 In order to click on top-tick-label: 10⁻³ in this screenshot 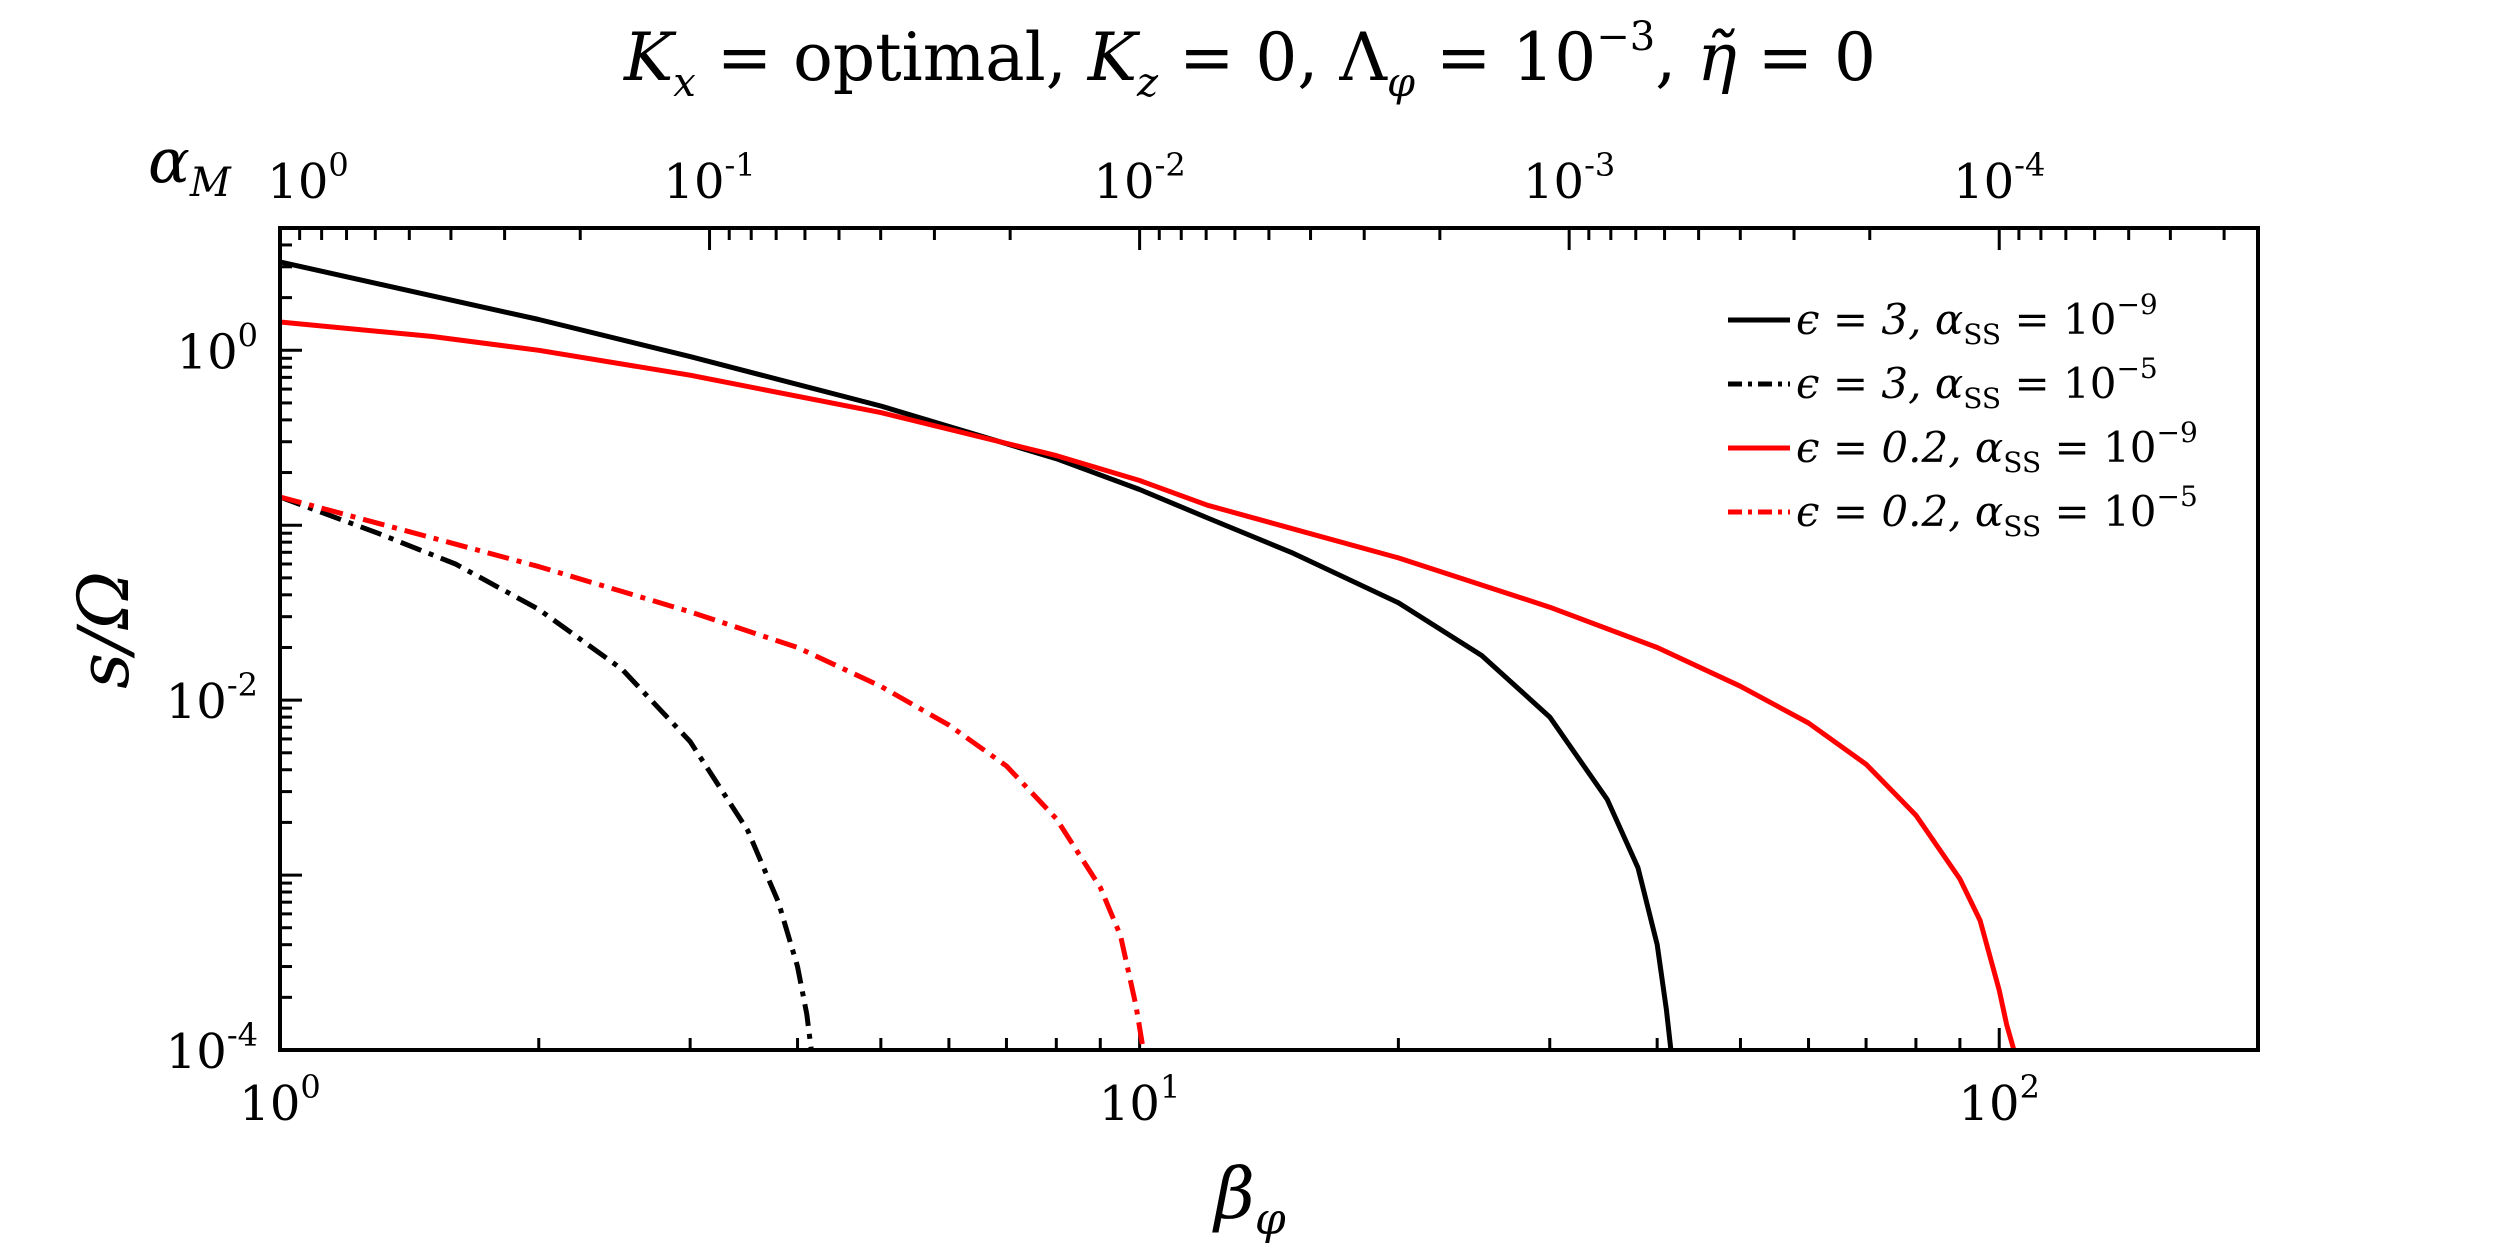, I will do `click(1569, 178)`.